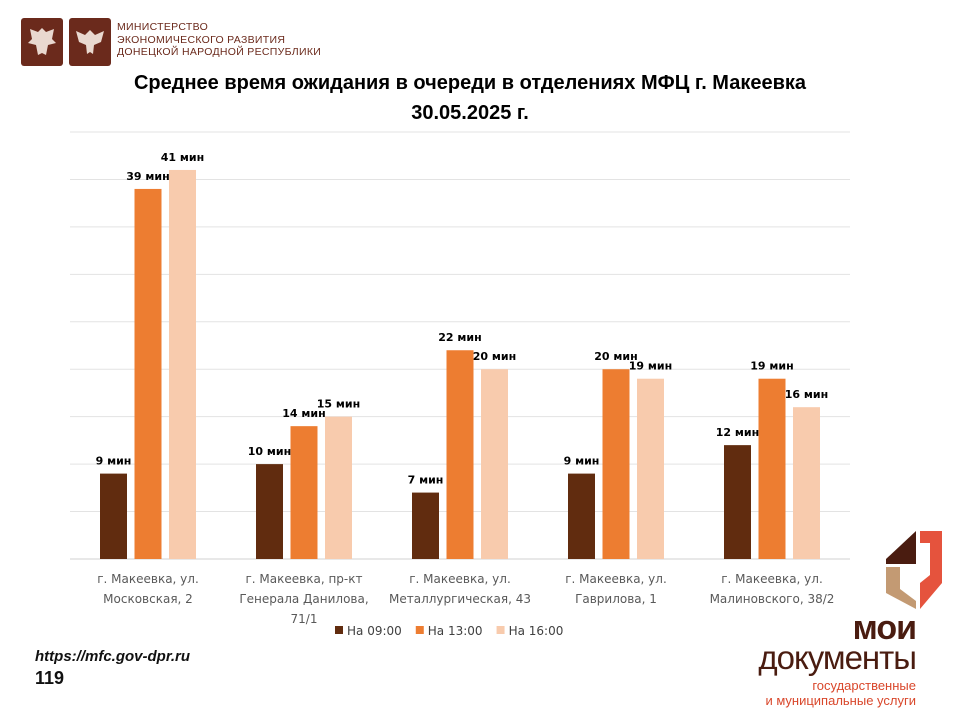 Image resolution: width=960 pixels, height=720 pixels. What do you see at coordinates (470, 113) in the screenshot?
I see `chart-subtitle: 30.05.2025 г.` at bounding box center [470, 113].